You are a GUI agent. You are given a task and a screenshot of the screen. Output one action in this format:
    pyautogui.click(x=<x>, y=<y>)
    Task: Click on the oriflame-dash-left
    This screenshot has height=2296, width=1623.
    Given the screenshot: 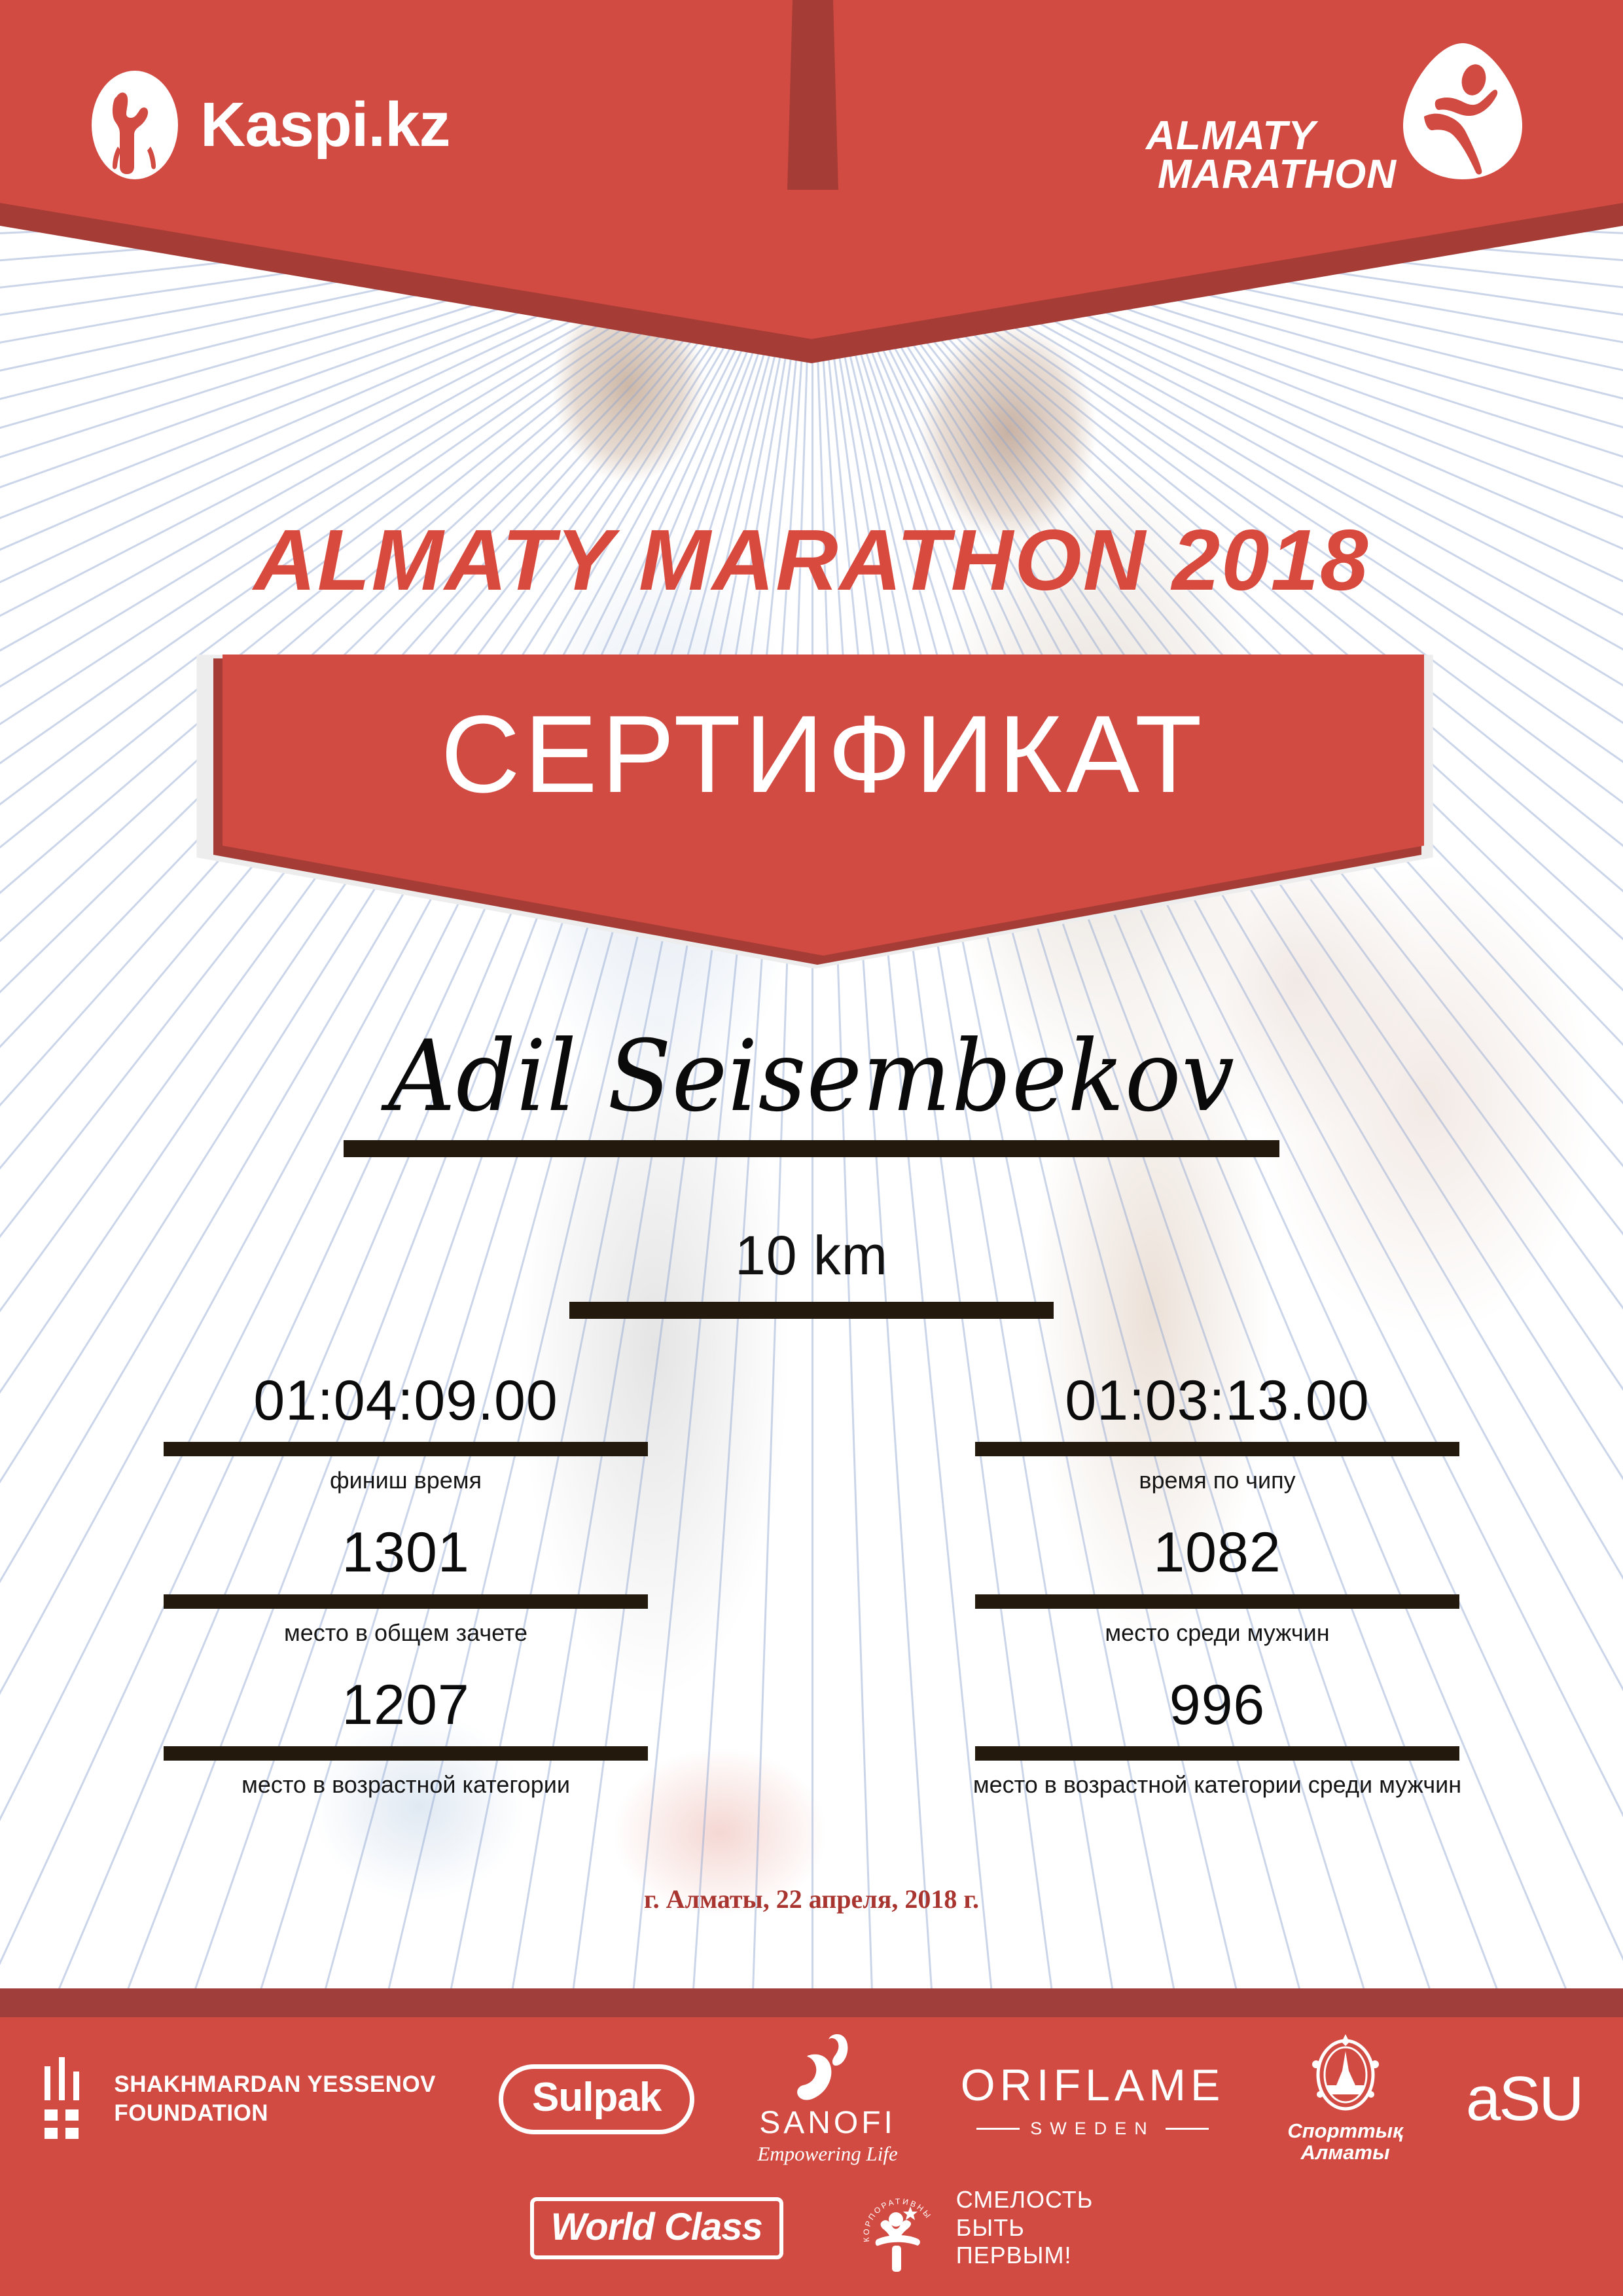 What is the action you would take?
    pyautogui.click(x=998, y=2128)
    